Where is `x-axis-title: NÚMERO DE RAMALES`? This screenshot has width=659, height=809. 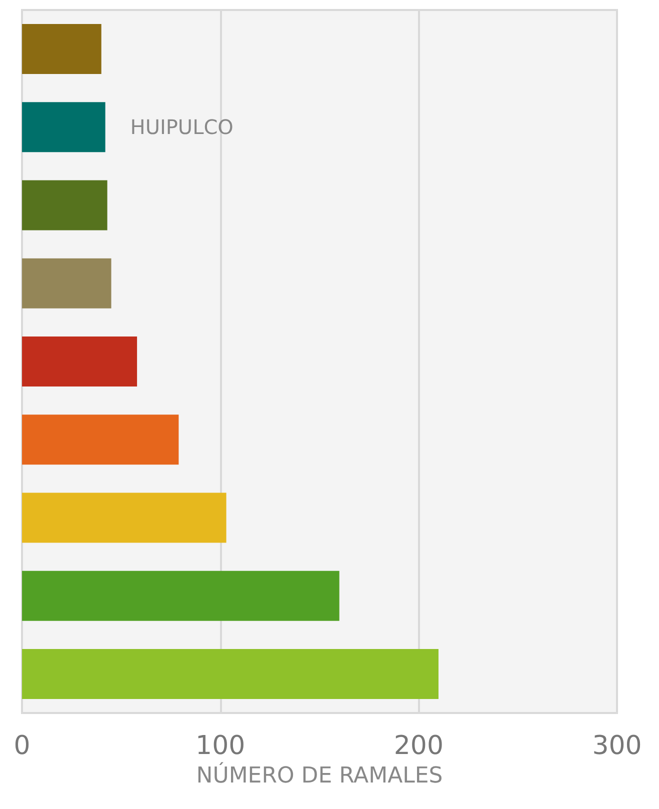 x-axis-title: NÚMERO DE RAMALES is located at coordinates (319, 775).